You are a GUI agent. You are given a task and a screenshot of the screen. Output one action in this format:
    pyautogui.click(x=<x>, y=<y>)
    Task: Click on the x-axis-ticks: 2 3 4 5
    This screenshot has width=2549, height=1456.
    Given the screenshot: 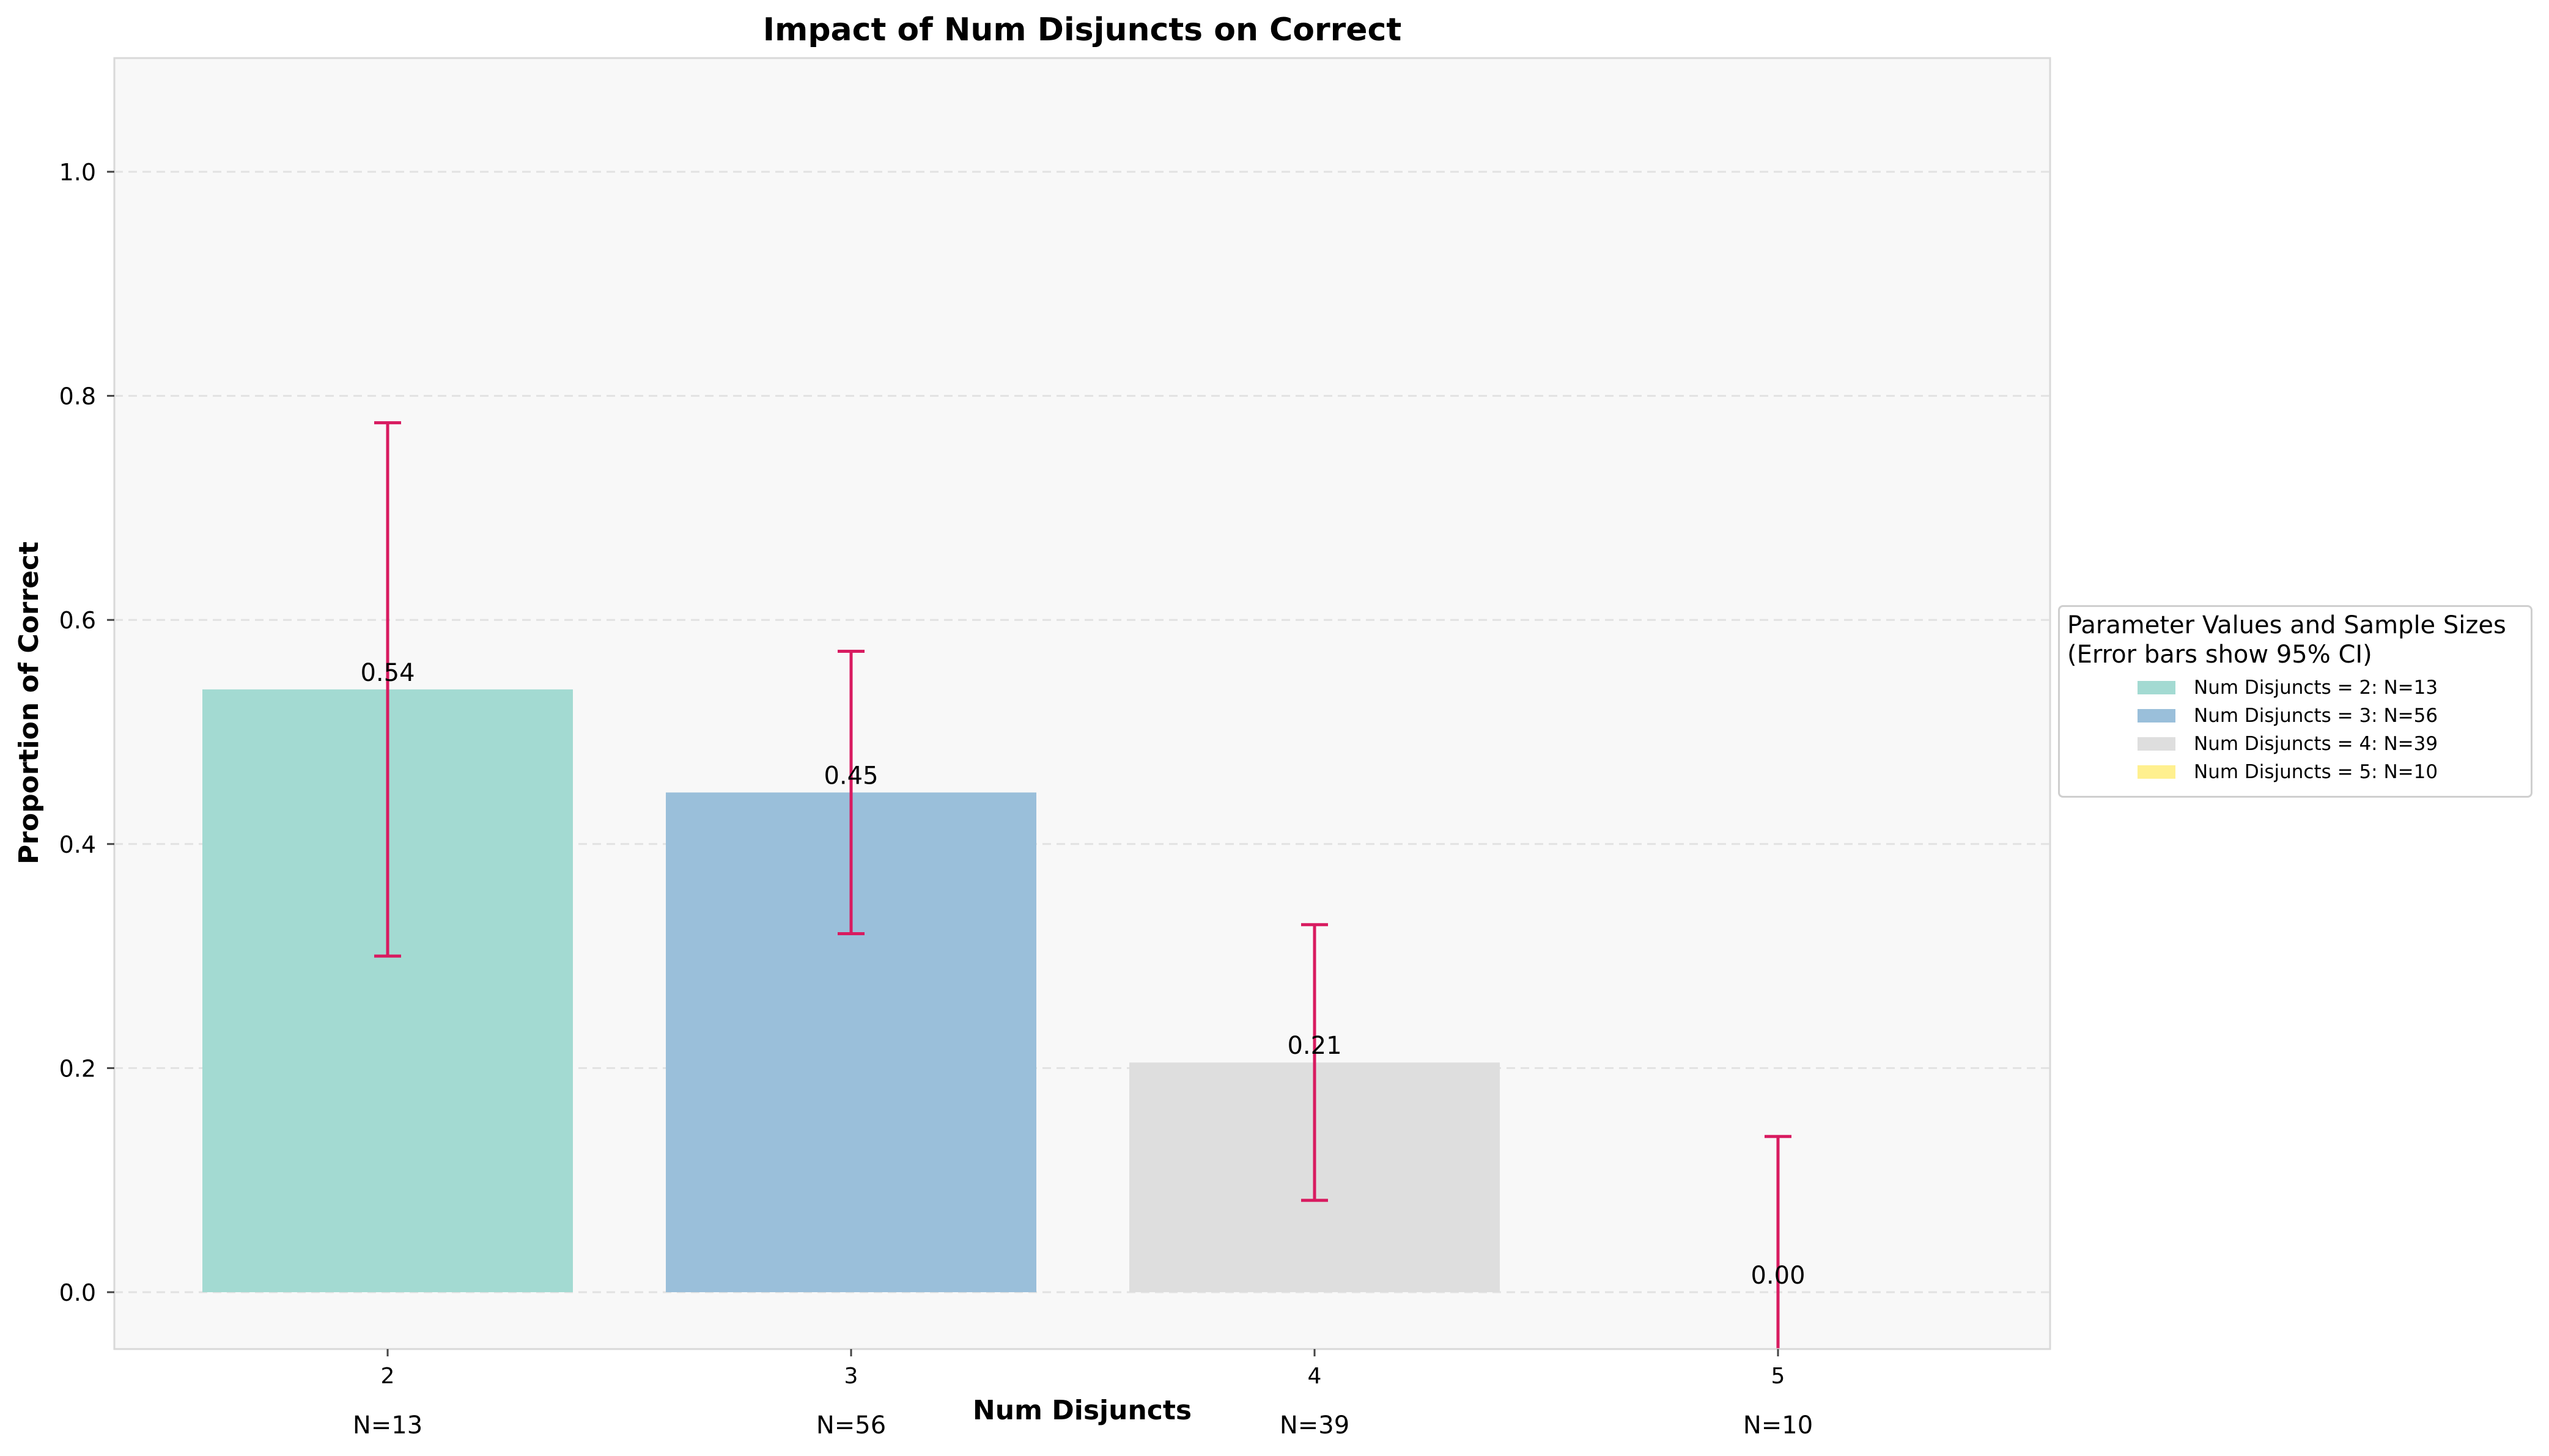 What is the action you would take?
    pyautogui.click(x=1083, y=1369)
    